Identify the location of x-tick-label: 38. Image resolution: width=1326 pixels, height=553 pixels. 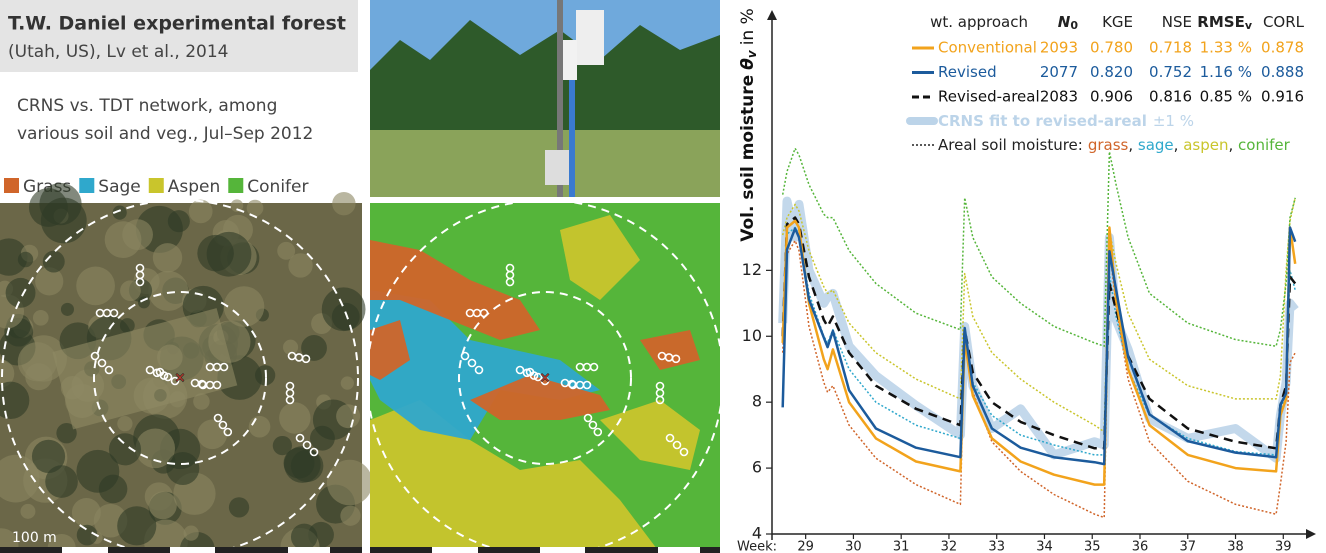
(1235, 546).